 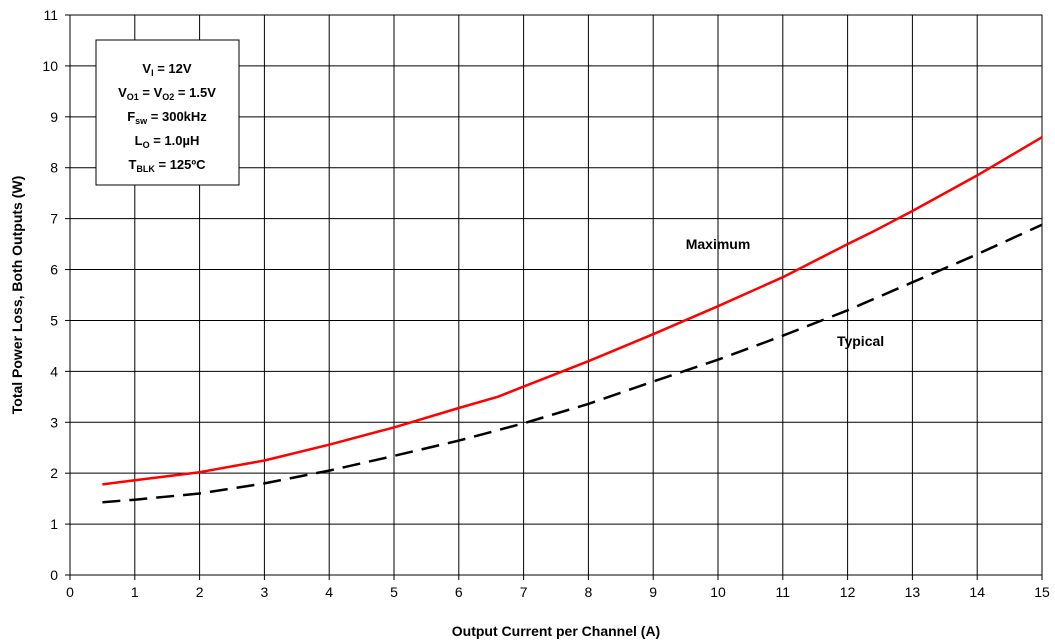 What do you see at coordinates (167, 141) in the screenshot?
I see `condition-inductance: LO = 1.0µH` at bounding box center [167, 141].